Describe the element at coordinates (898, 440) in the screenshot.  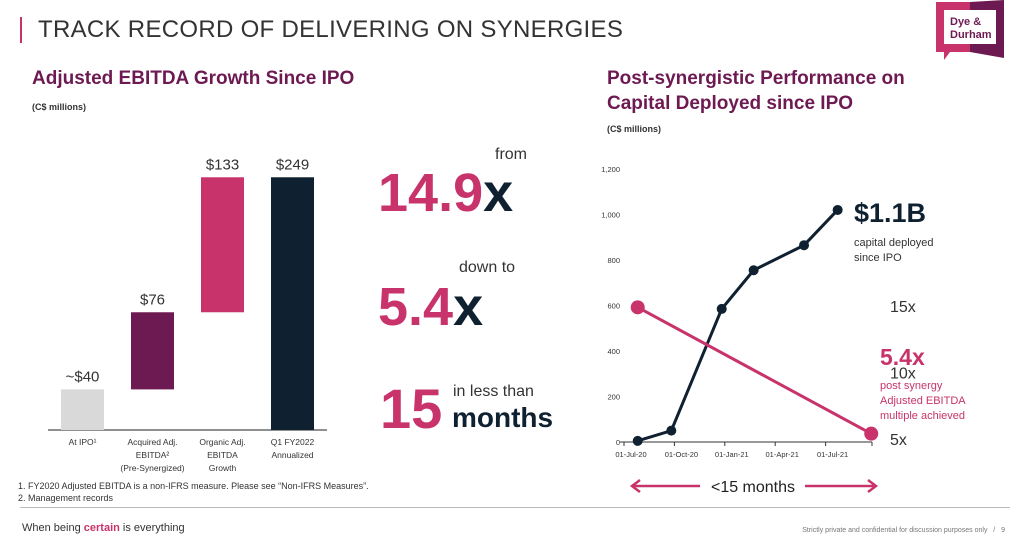
I see `right-axis-label: 5x` at that location.